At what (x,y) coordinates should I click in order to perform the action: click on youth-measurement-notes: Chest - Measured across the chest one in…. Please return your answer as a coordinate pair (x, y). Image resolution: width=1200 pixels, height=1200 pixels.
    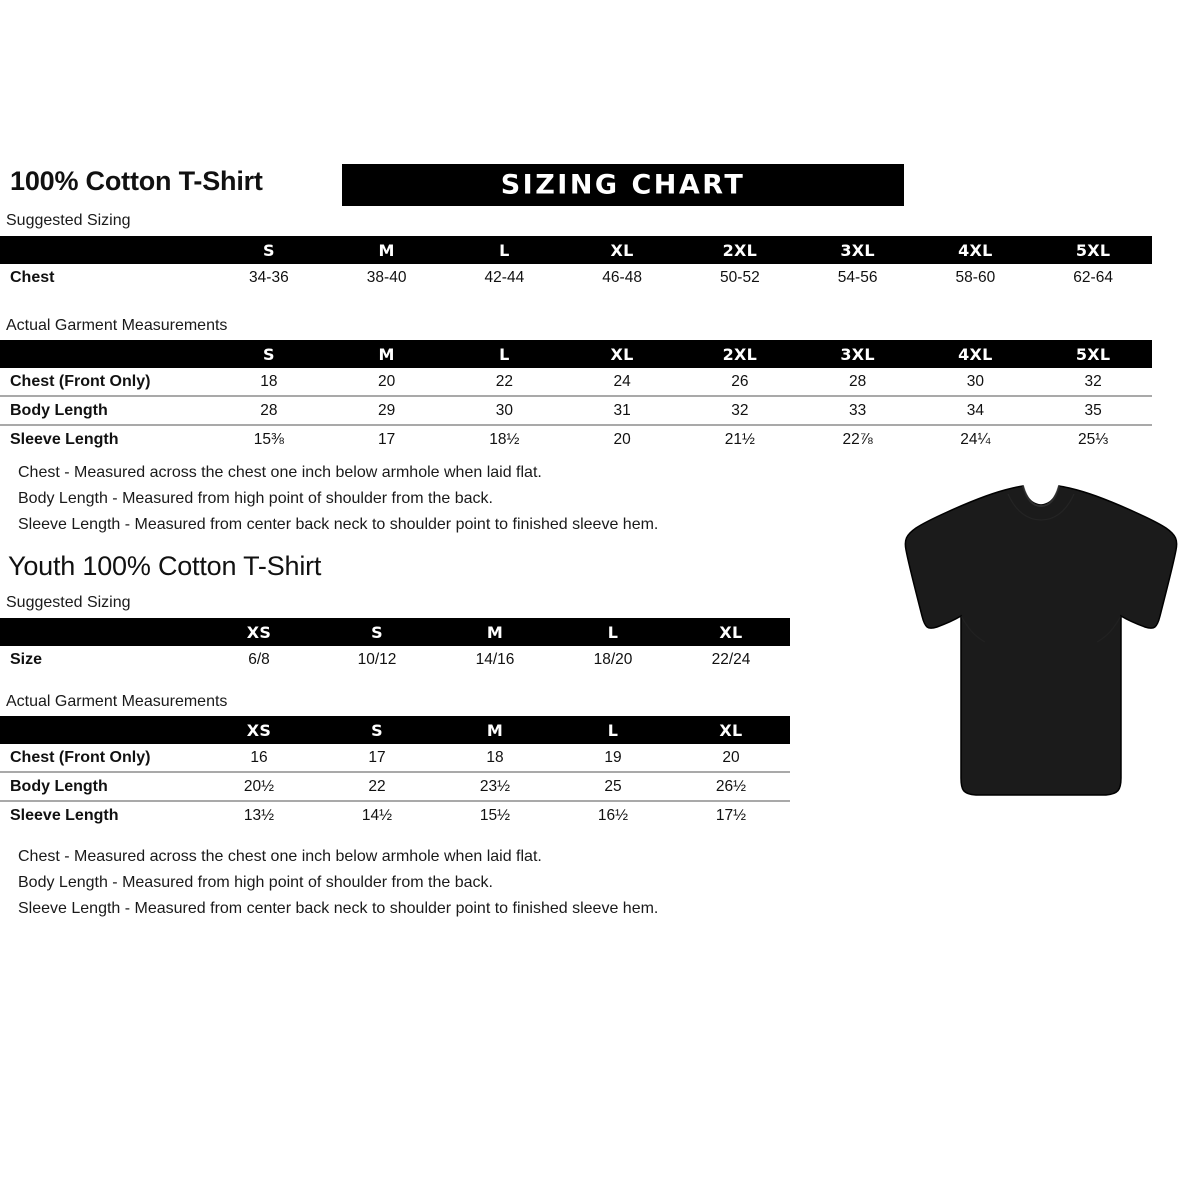
    Looking at the image, I should click on (338, 883).